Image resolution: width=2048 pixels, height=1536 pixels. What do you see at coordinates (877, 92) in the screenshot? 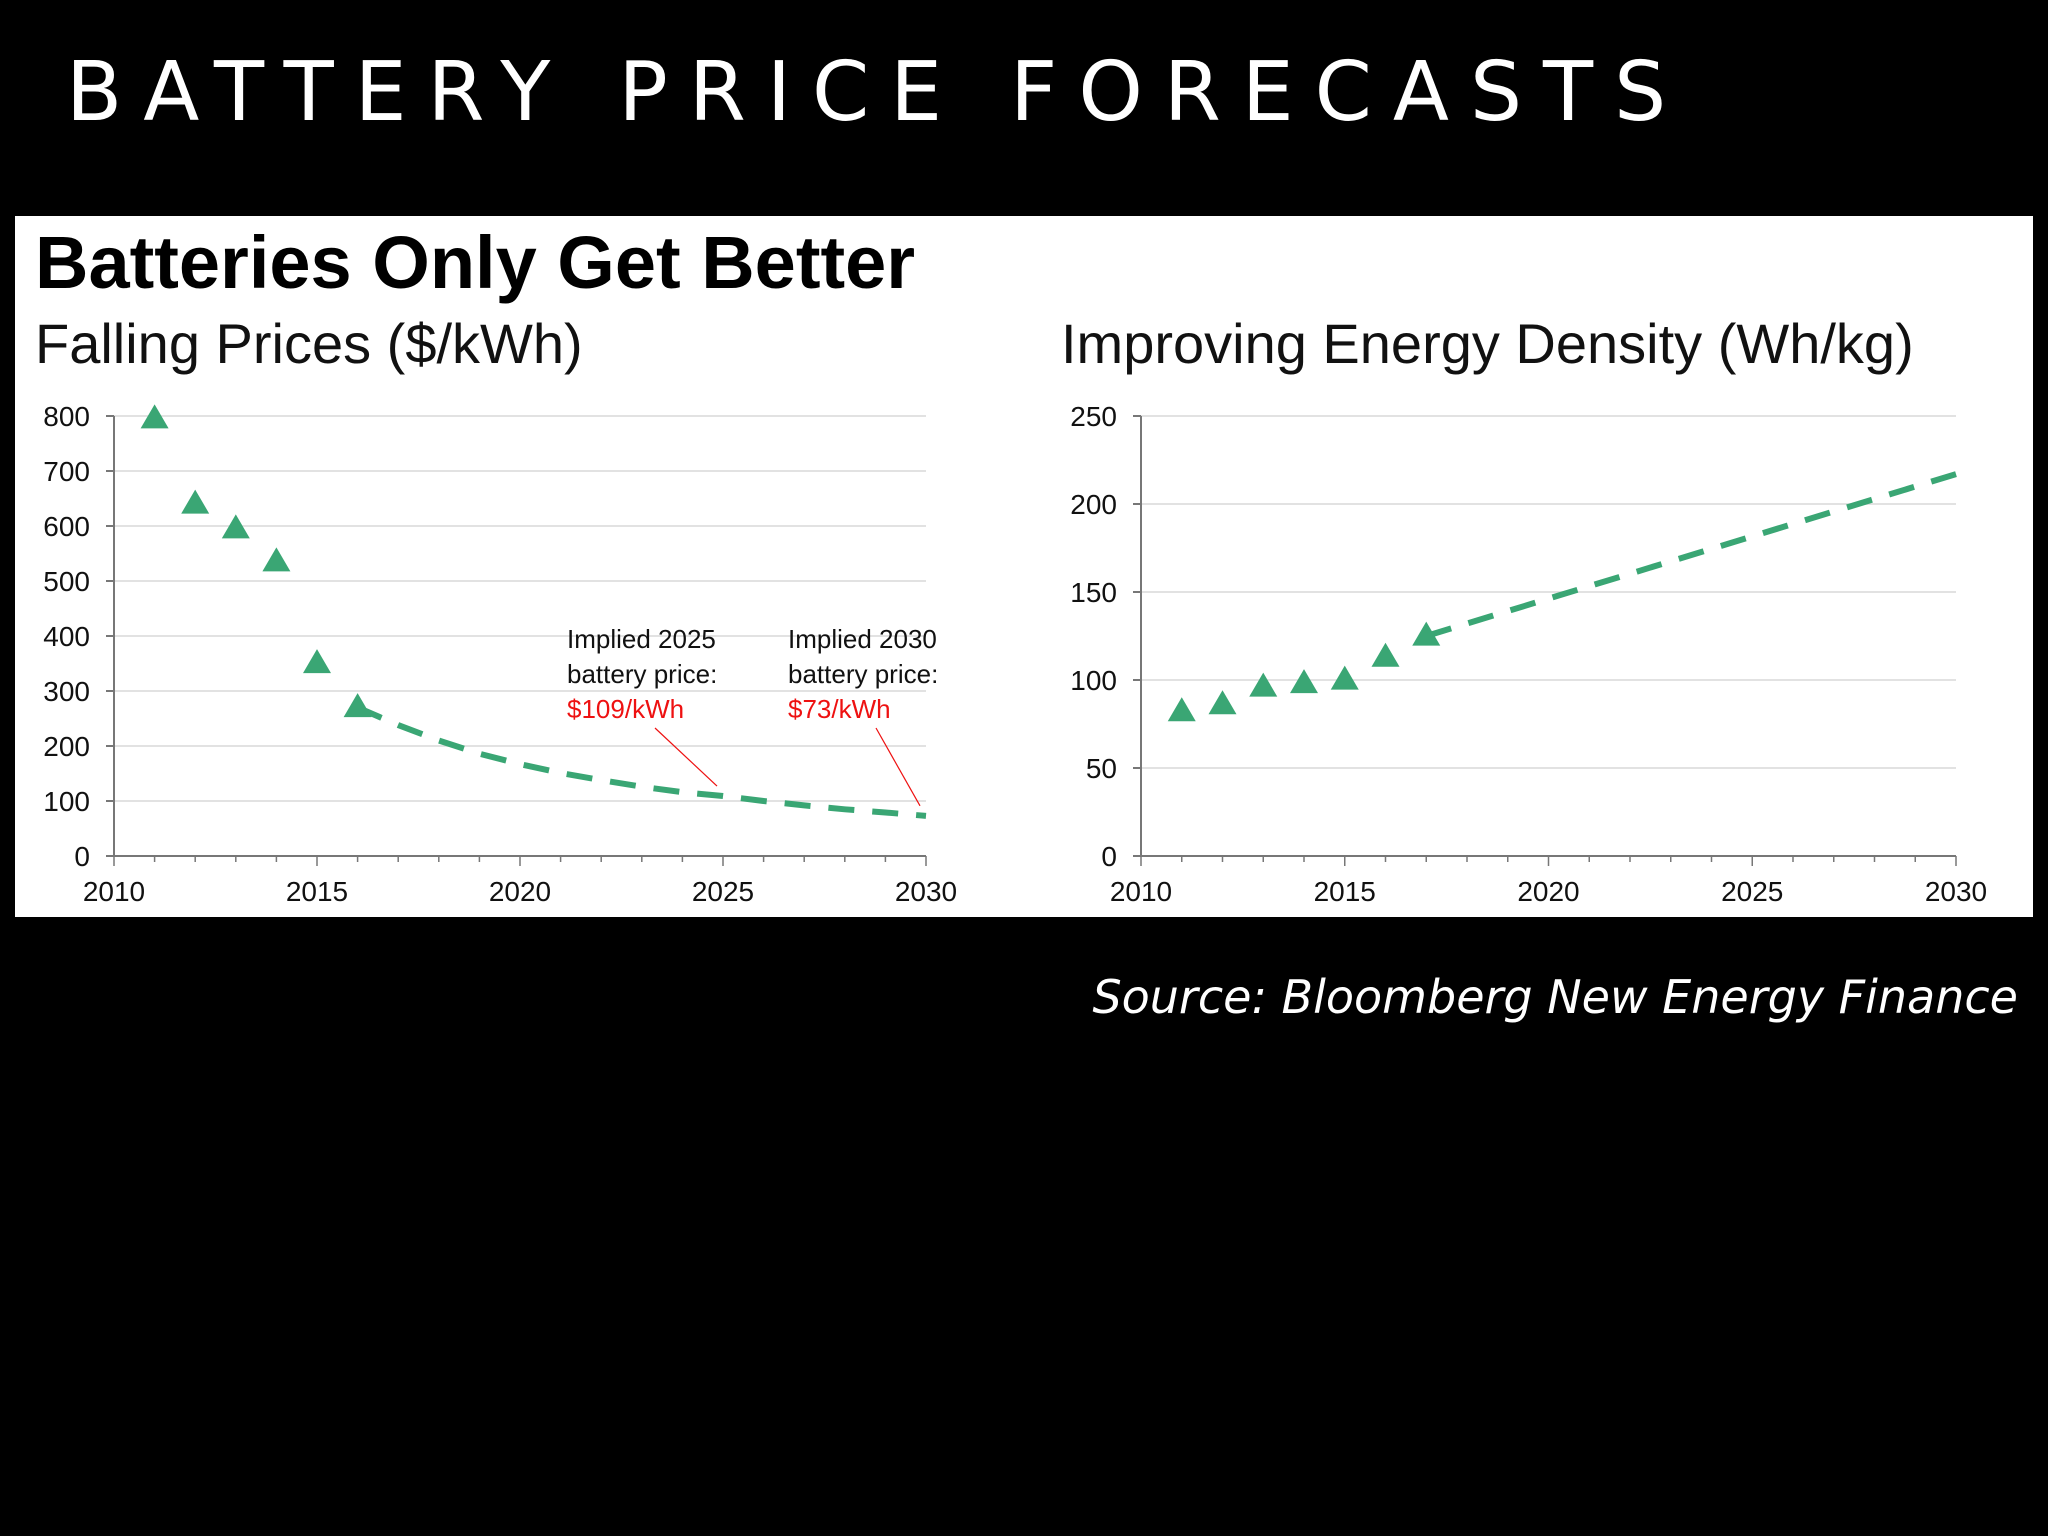
I see `slide-title: BATTERY PRICE FORECASTS` at bounding box center [877, 92].